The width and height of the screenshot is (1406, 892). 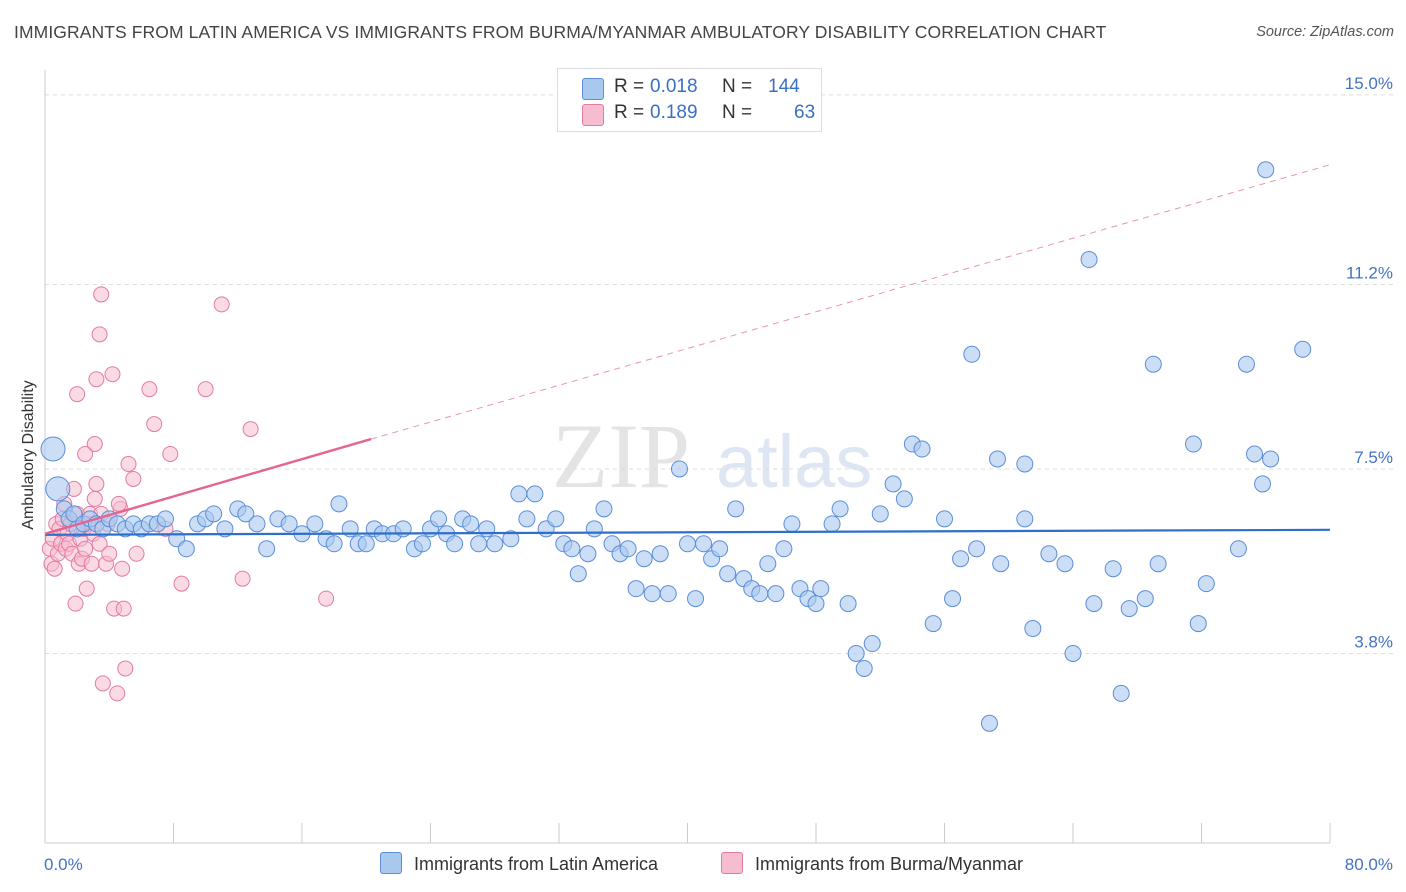 What do you see at coordinates (805, 112) in the screenshot?
I see `legend-n-value: 63` at bounding box center [805, 112].